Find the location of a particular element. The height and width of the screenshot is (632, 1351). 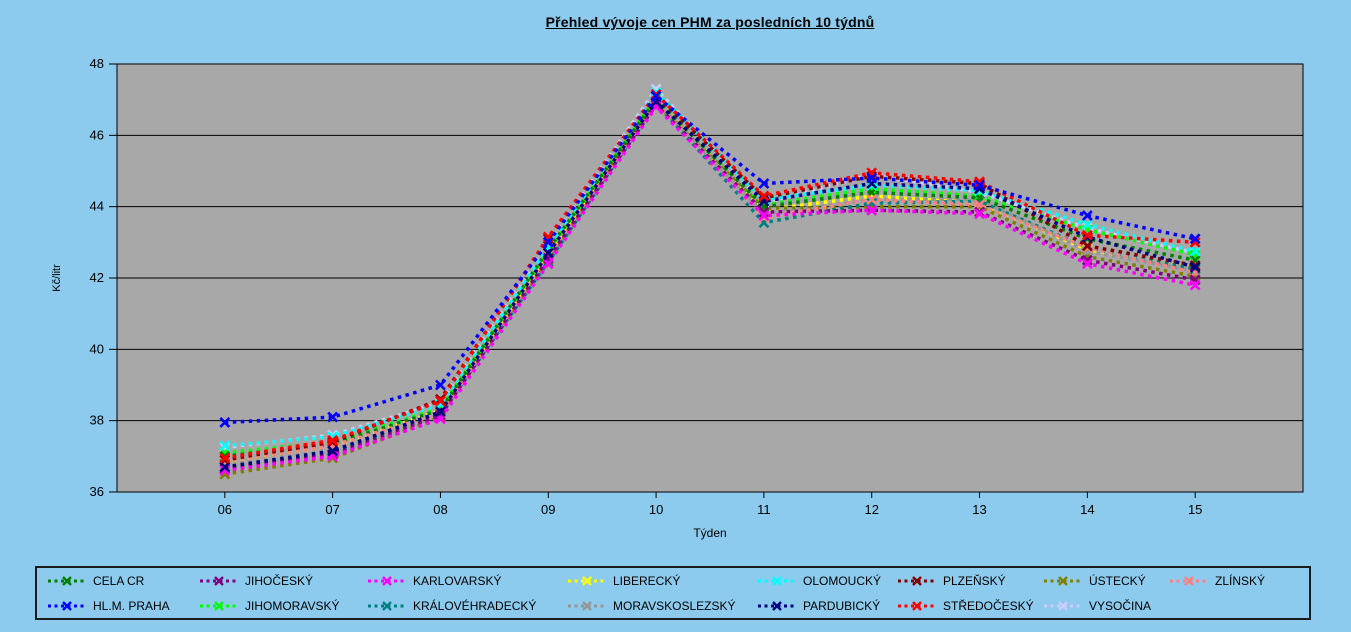

x-tick-label: 07 is located at coordinates (332, 509).